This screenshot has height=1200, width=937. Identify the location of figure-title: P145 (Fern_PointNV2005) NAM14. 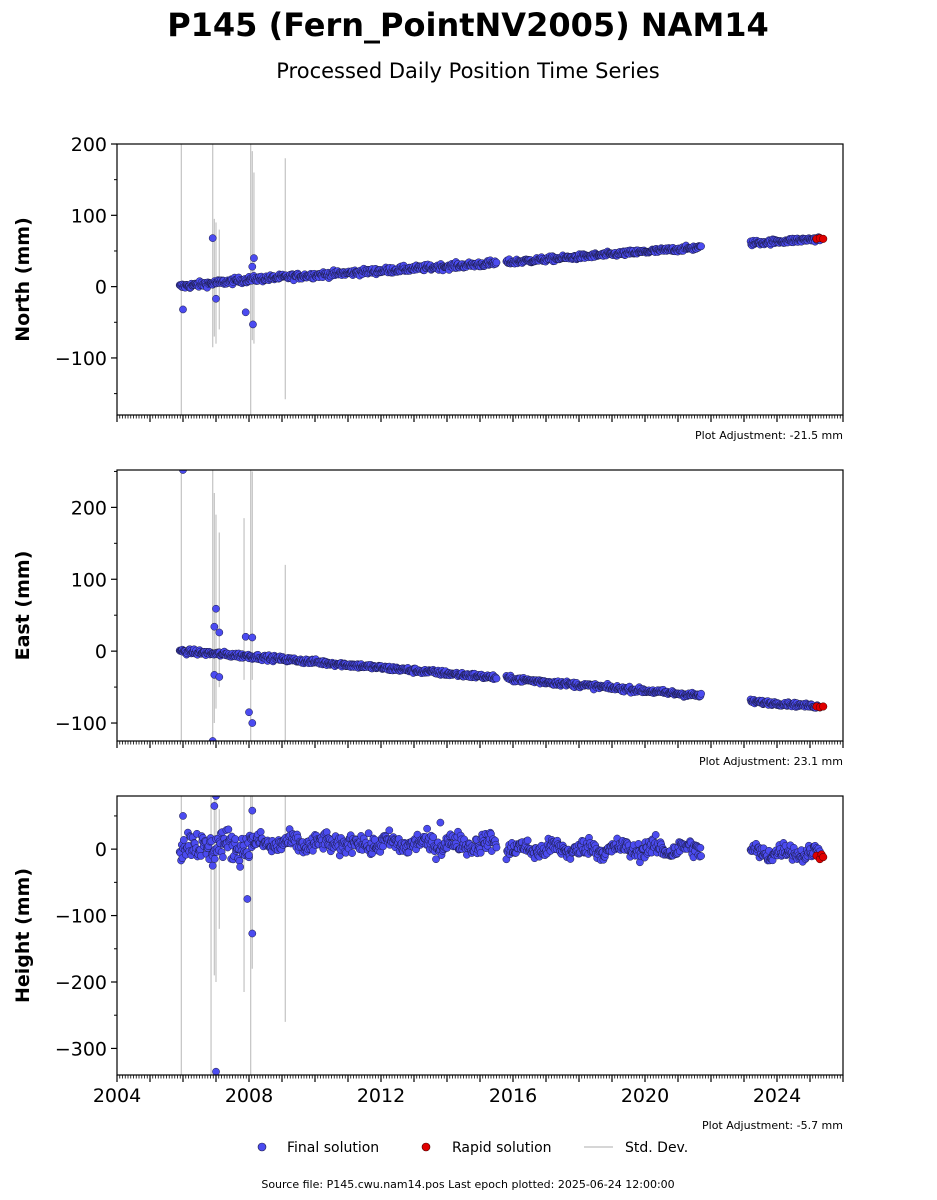
(468, 25).